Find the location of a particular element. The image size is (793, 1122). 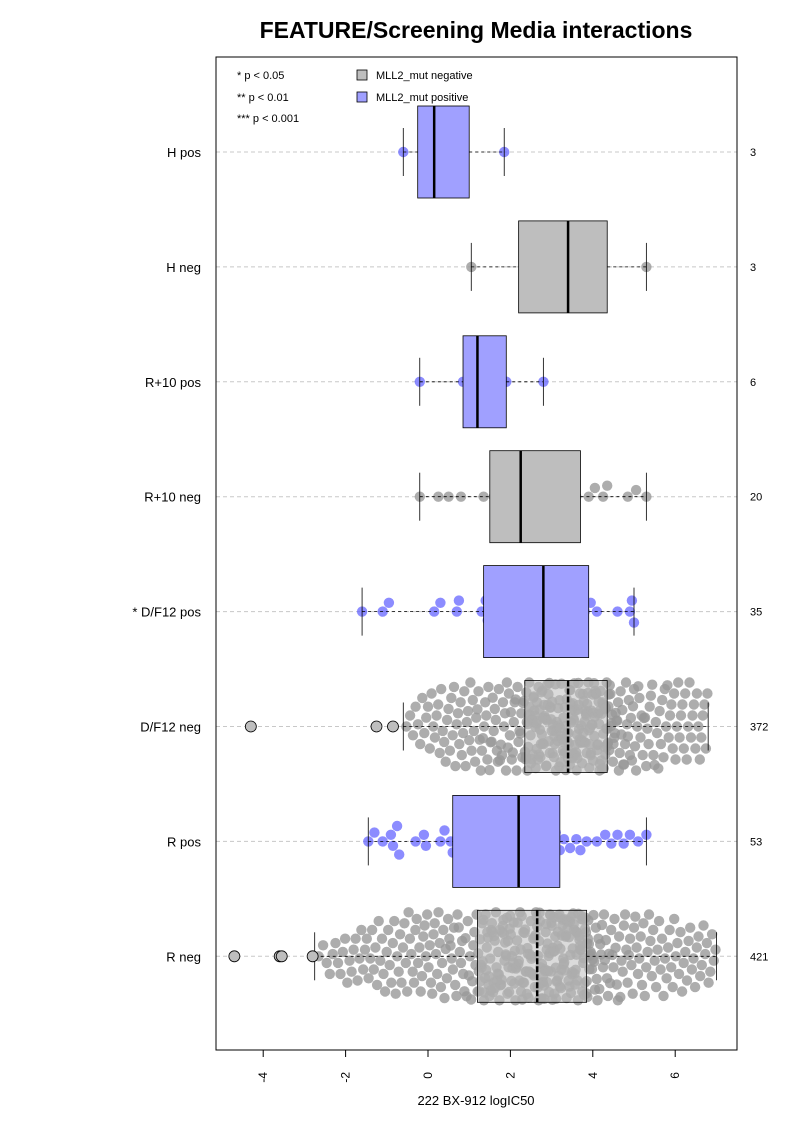

x-tick-label: 4 is located at coordinates (593, 1075).